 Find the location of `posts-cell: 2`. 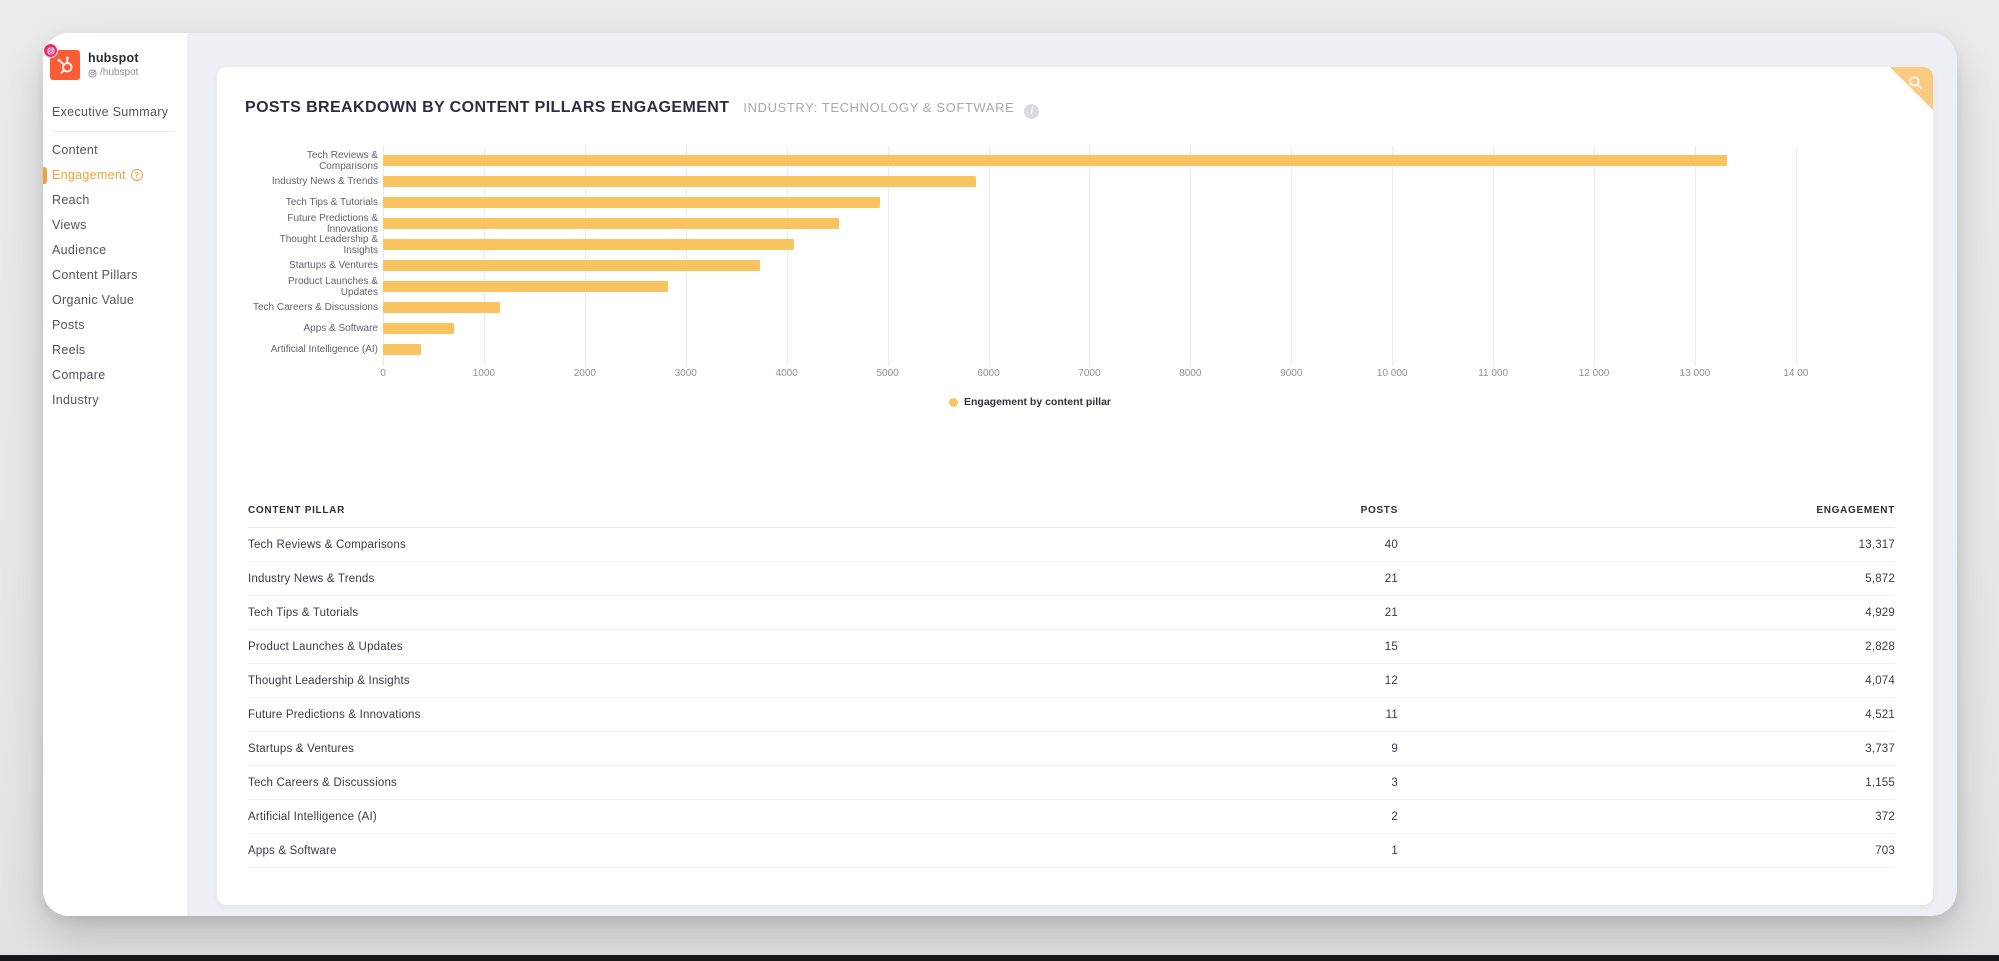

posts-cell: 2 is located at coordinates (1394, 816).